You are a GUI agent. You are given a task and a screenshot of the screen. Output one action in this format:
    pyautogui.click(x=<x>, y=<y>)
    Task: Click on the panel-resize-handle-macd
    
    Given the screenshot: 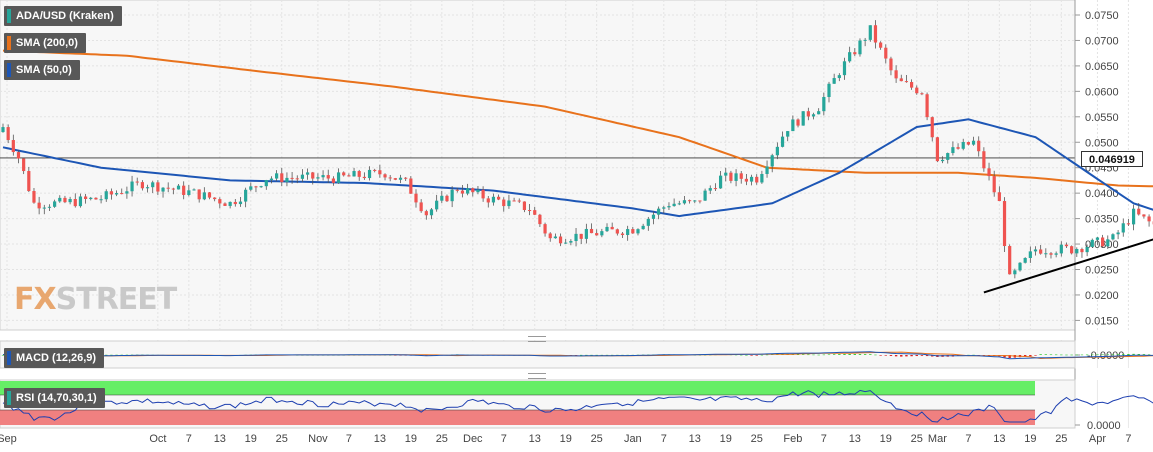 What is the action you would take?
    pyautogui.click(x=537, y=339)
    